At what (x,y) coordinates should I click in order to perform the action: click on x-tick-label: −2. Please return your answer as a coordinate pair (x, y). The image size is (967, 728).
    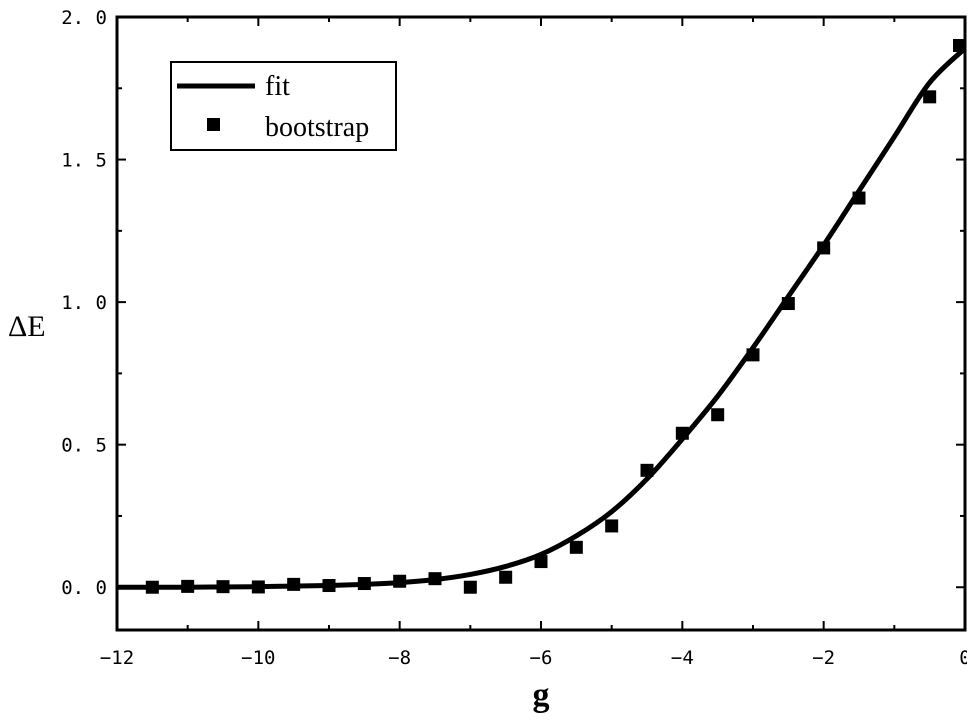
    Looking at the image, I should click on (823, 658).